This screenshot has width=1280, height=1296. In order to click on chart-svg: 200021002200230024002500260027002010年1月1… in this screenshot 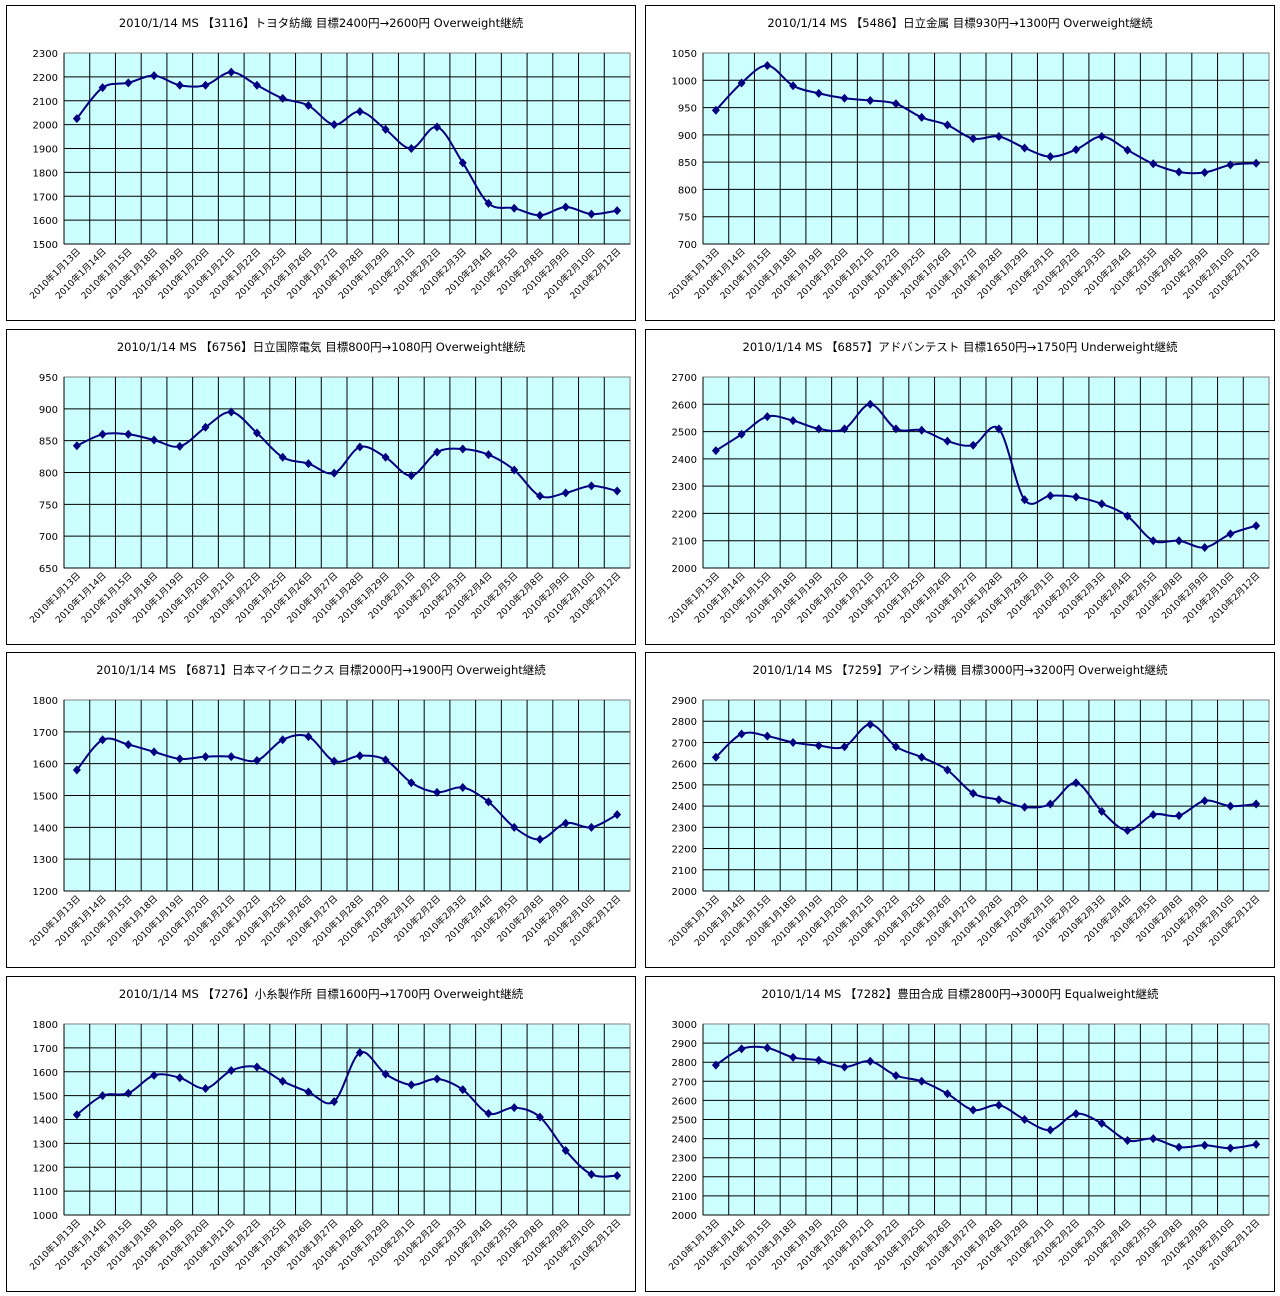, I will do `click(968, 499)`.